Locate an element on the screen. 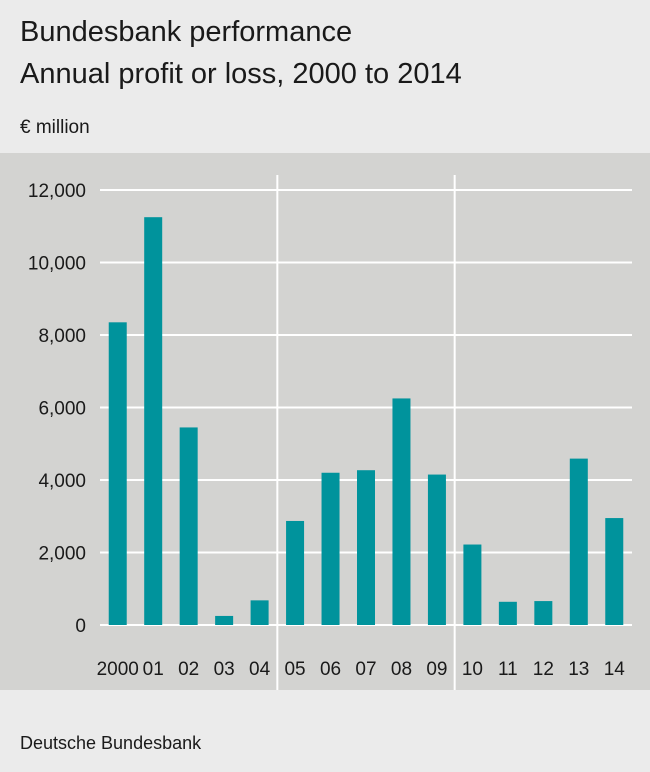 The height and width of the screenshot is (772, 650). x-tick-label-01: 01 is located at coordinates (153, 669).